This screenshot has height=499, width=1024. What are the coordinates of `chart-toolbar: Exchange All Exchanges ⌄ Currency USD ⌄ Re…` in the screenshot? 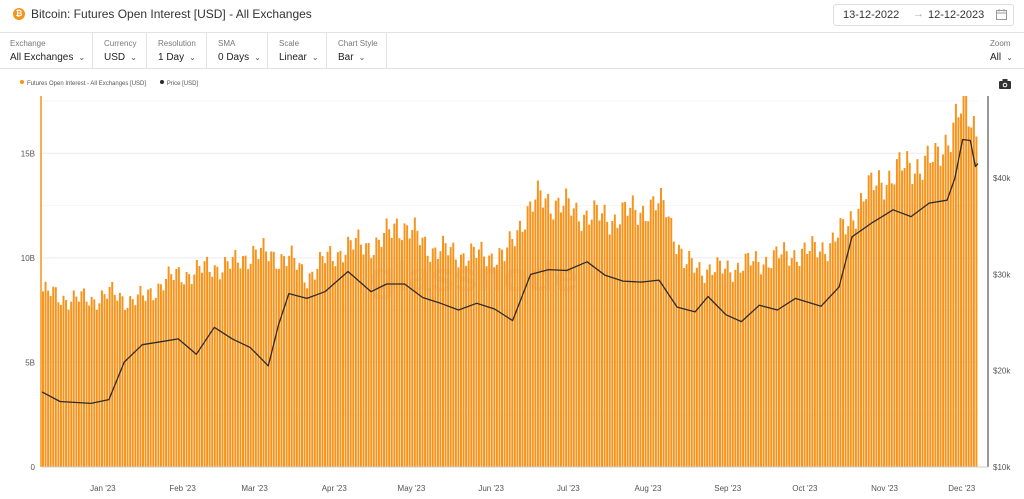 It's located at (512, 50).